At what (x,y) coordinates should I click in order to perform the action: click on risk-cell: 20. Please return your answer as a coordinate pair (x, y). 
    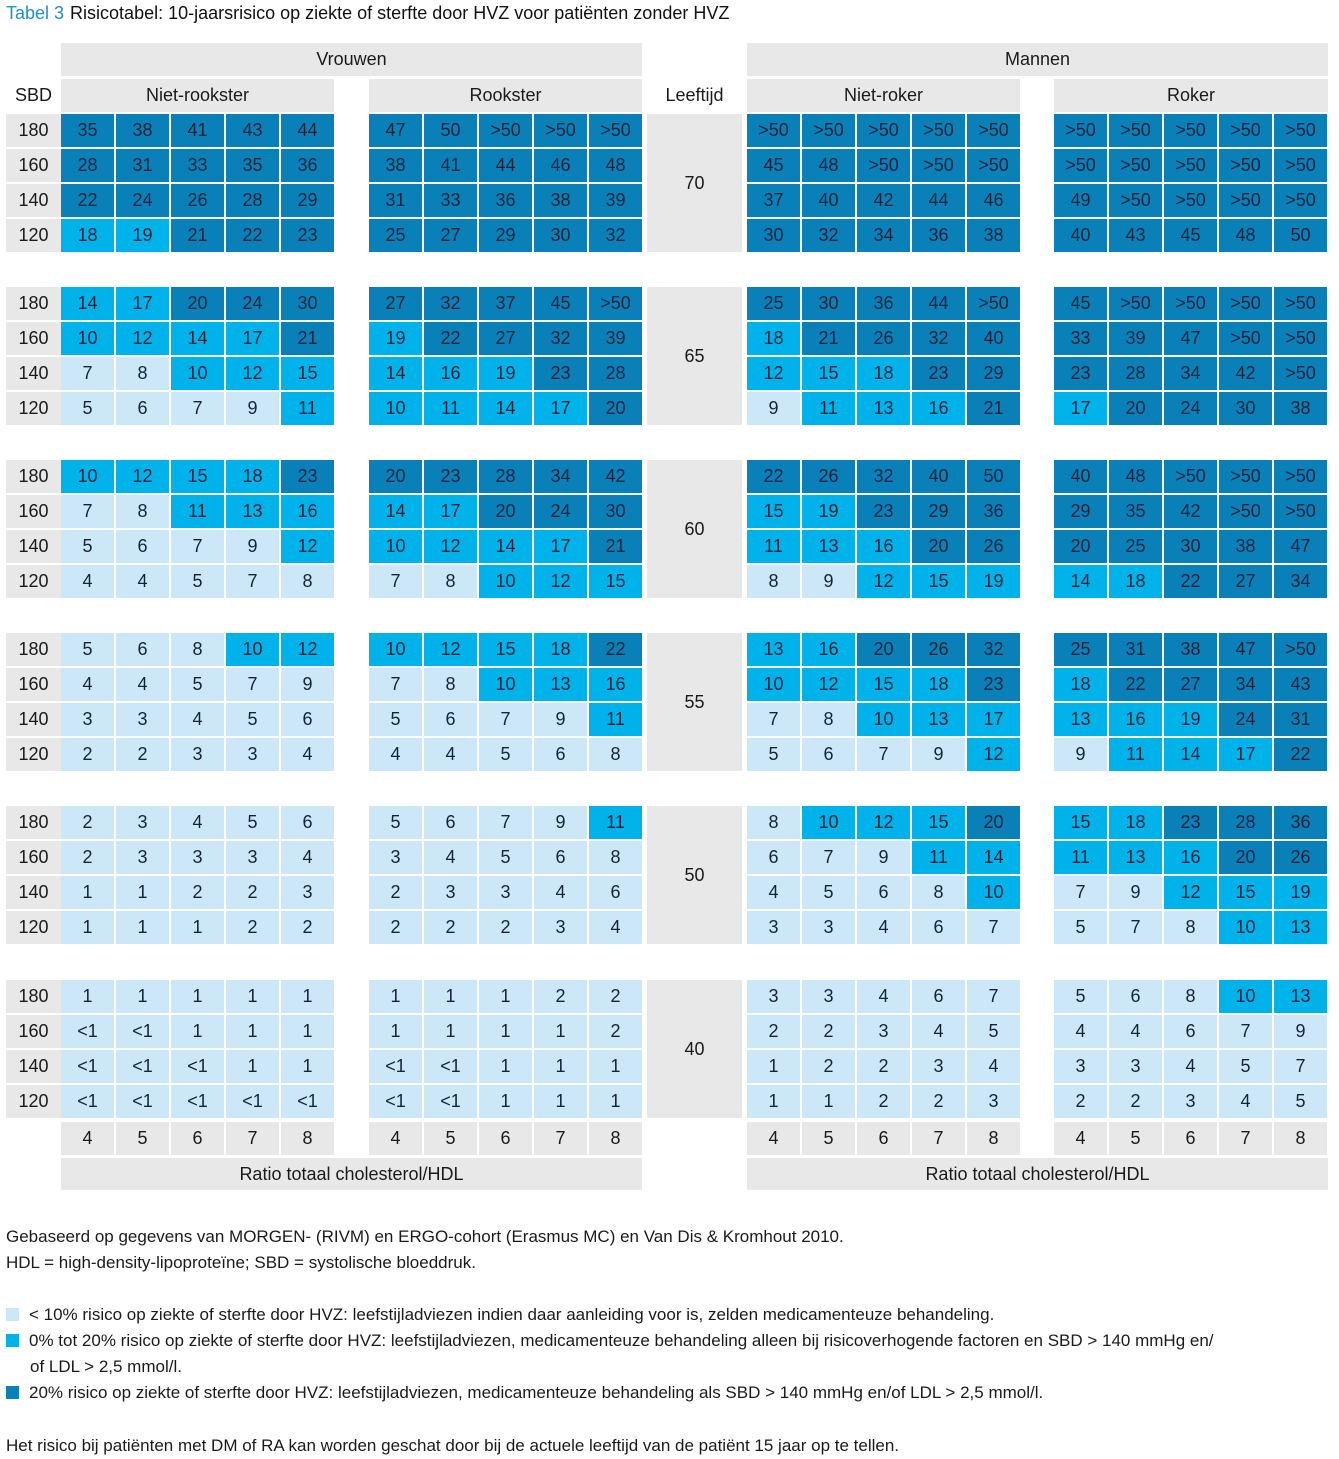
    Looking at the image, I should click on (395, 476).